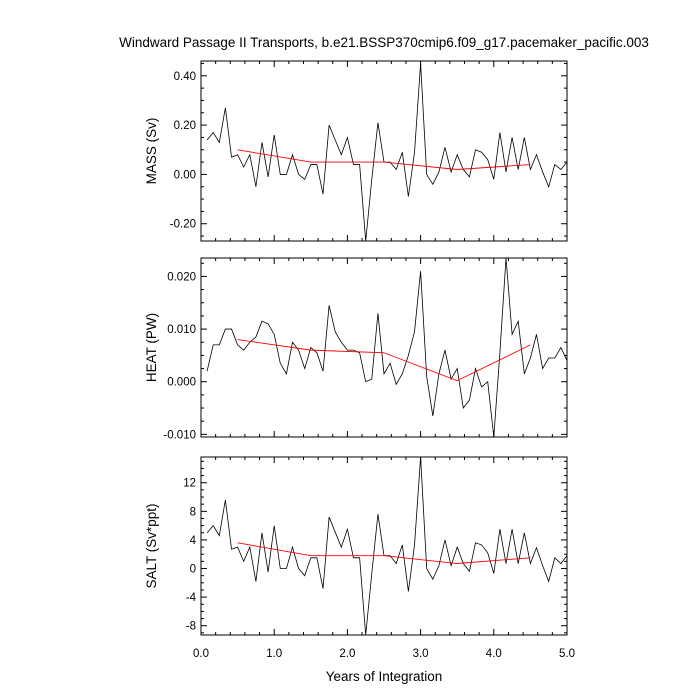  Describe the element at coordinates (193, 541) in the screenshot. I see `salt-ytick-label: 4` at that location.